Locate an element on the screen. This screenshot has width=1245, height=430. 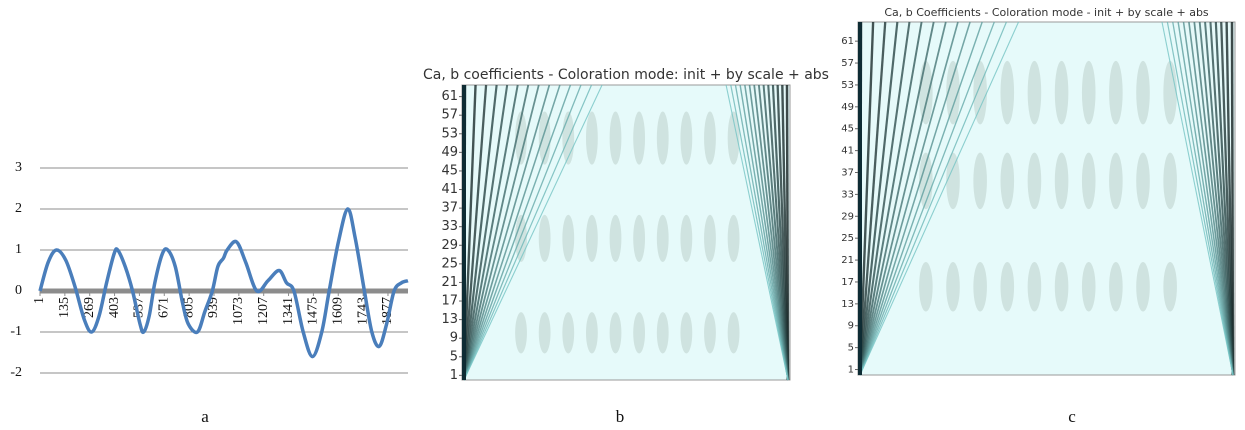
y-tick-label: 17 is located at coordinates (847, 282).